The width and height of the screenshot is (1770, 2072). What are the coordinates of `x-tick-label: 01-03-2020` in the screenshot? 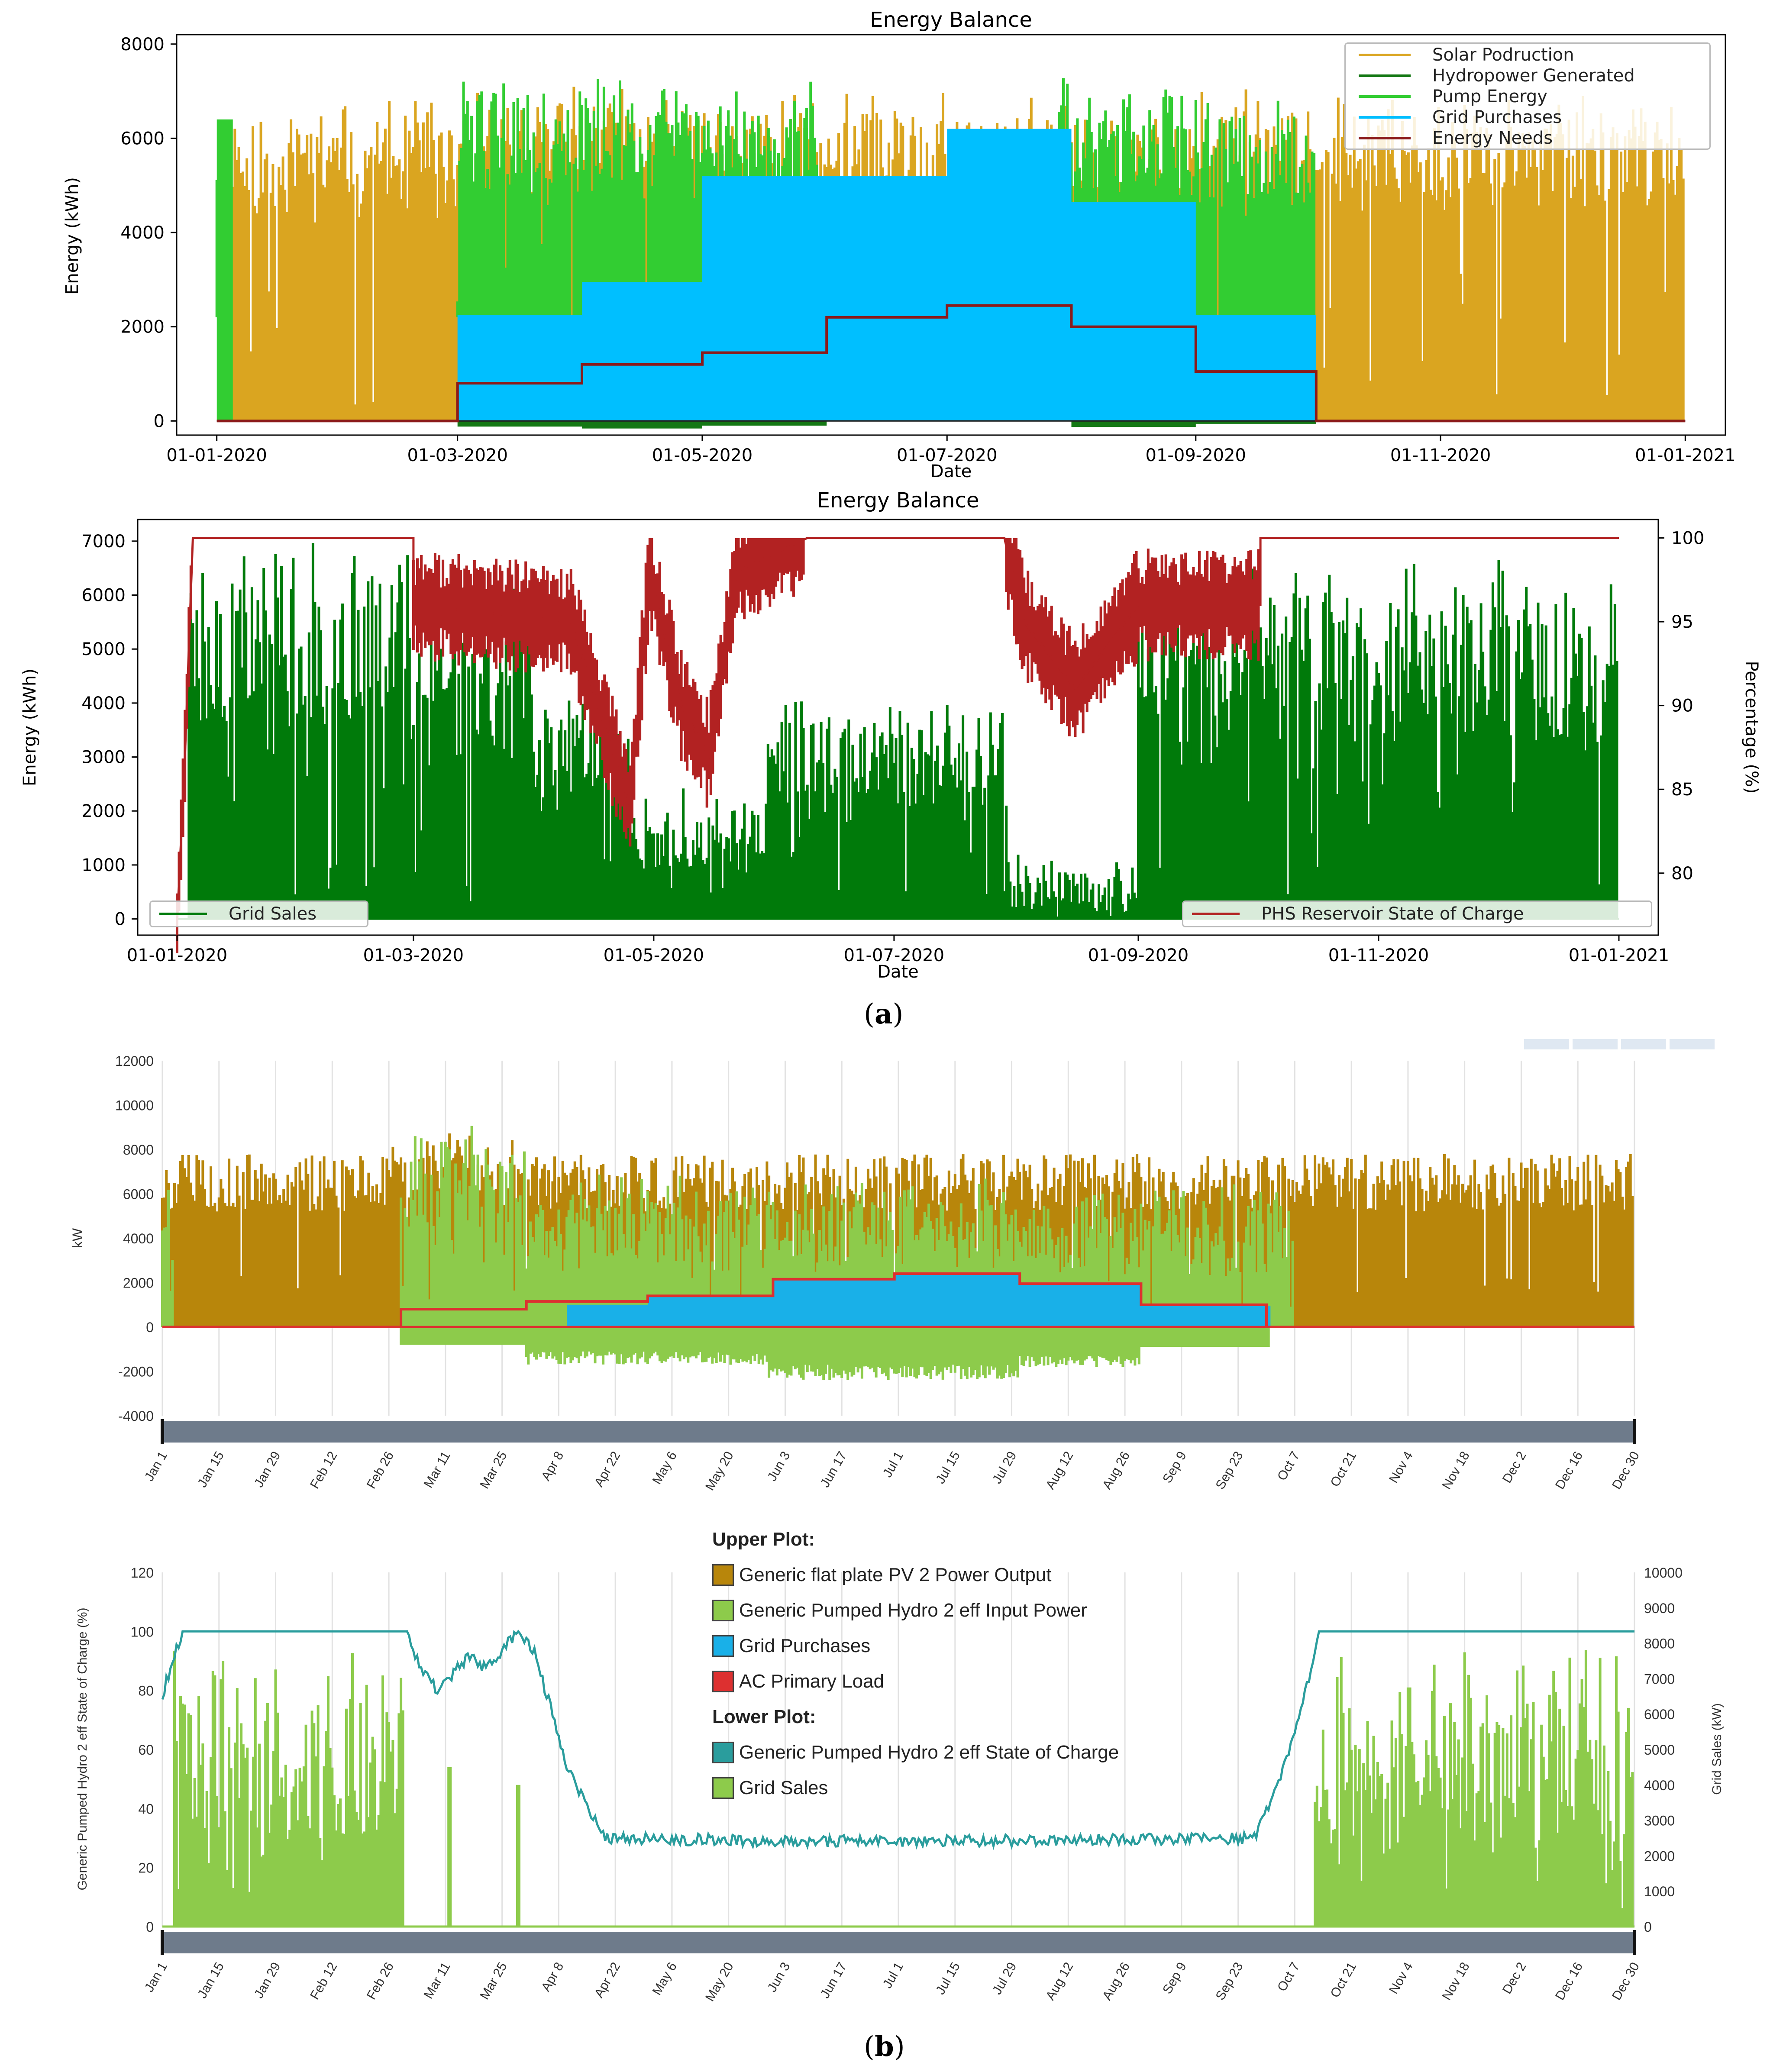 It's located at (457, 455).